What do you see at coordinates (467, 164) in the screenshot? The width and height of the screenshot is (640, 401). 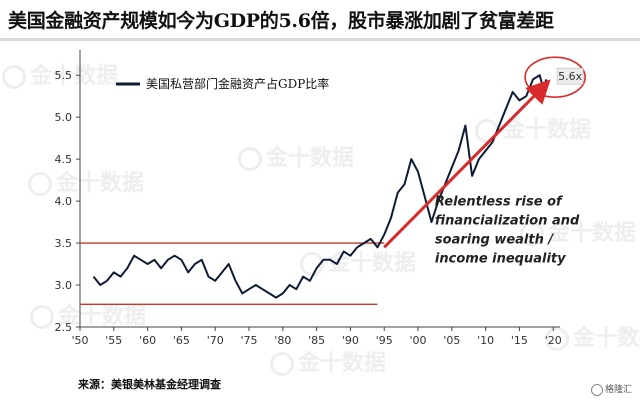 I see `trend-arrow` at bounding box center [467, 164].